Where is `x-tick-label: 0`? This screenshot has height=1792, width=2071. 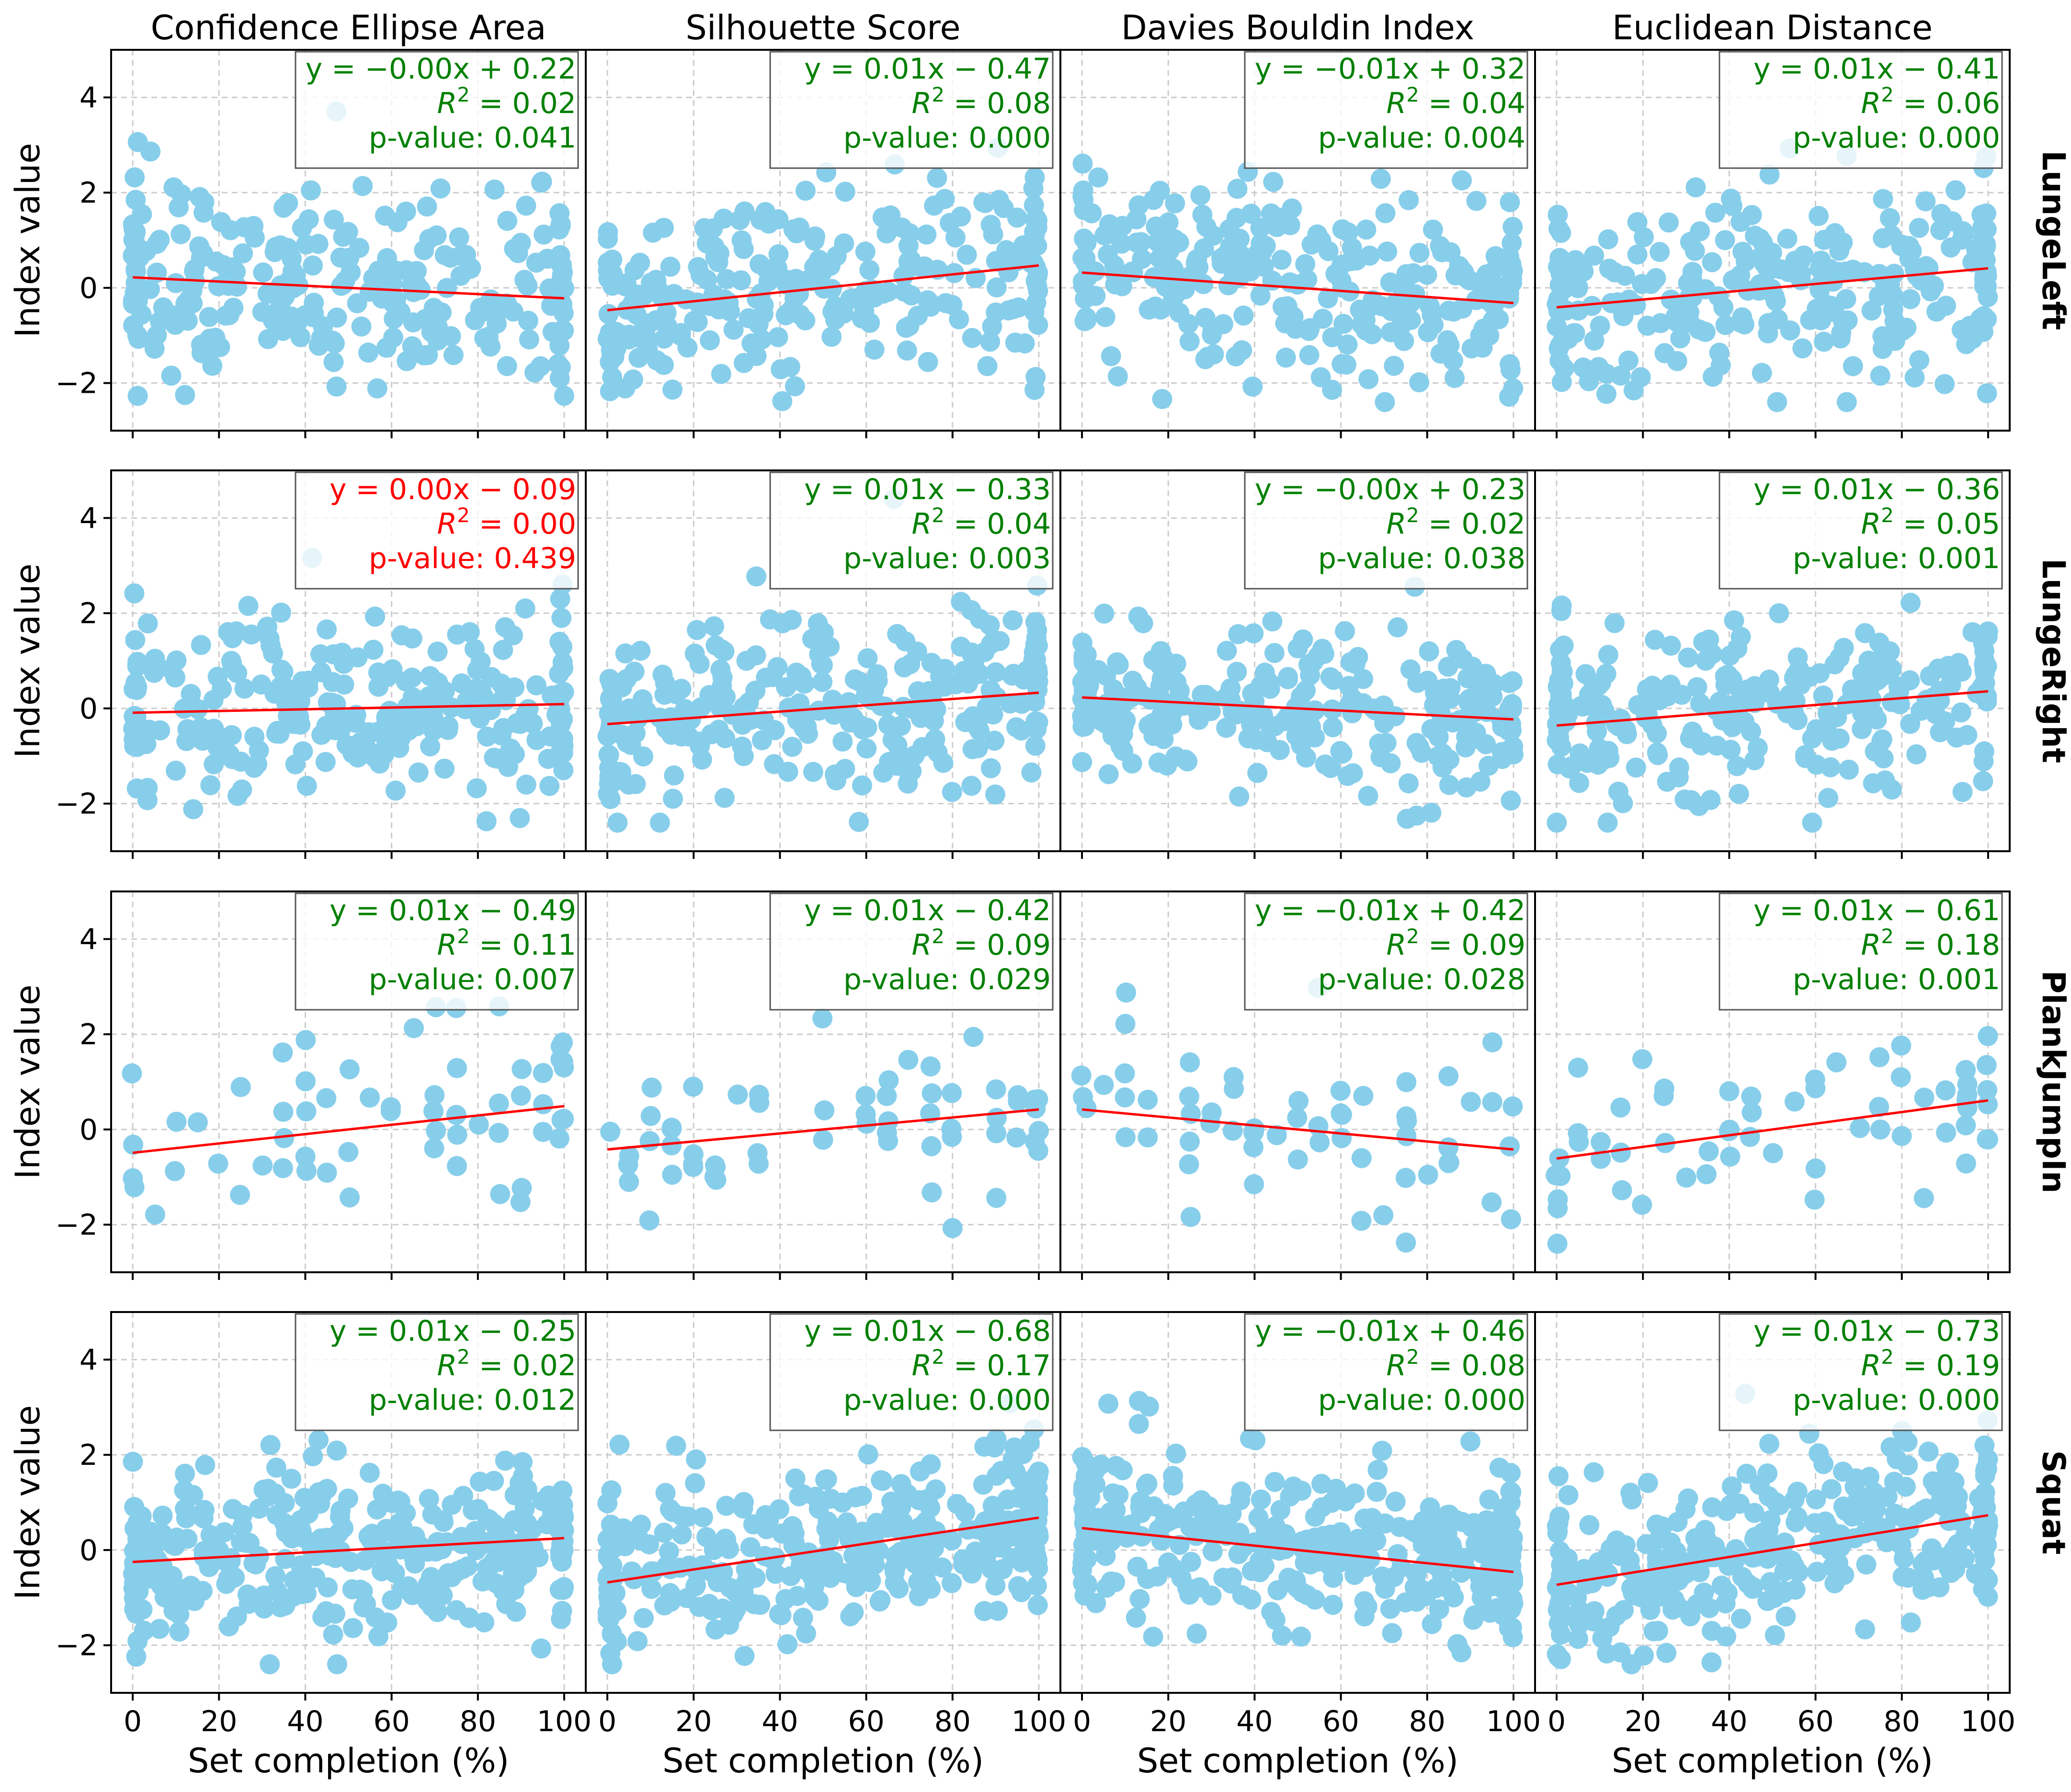
x-tick-label: 0 is located at coordinates (1082, 1722).